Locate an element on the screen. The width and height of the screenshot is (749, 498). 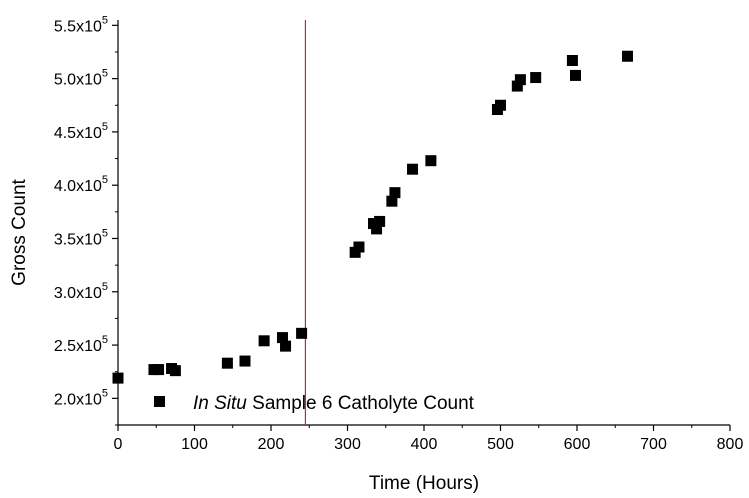
x-tick-label: 300 is located at coordinates (347, 444).